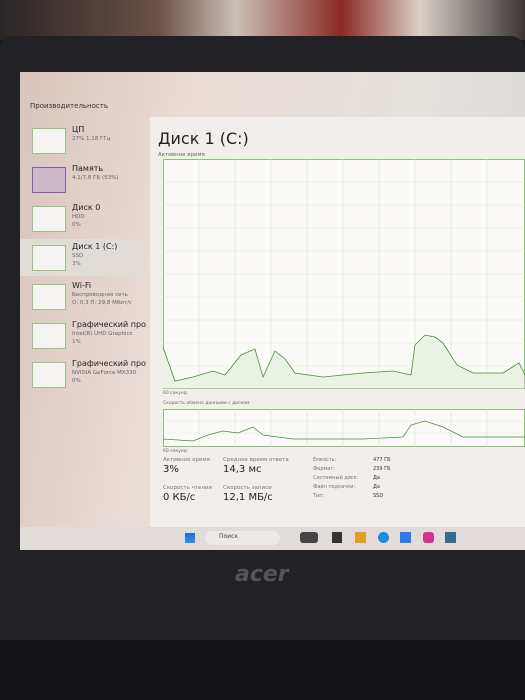  Describe the element at coordinates (181, 155) in the screenshot. I see `graph-label: Активное время` at that location.